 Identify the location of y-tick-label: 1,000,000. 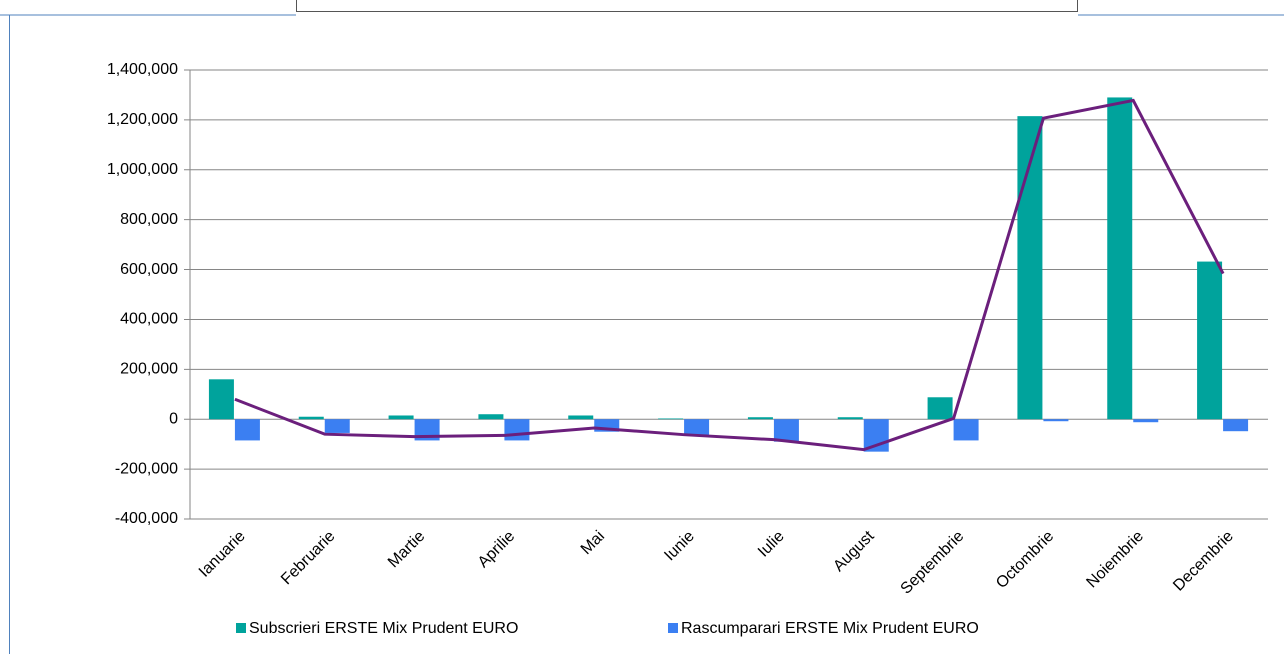
(142, 169).